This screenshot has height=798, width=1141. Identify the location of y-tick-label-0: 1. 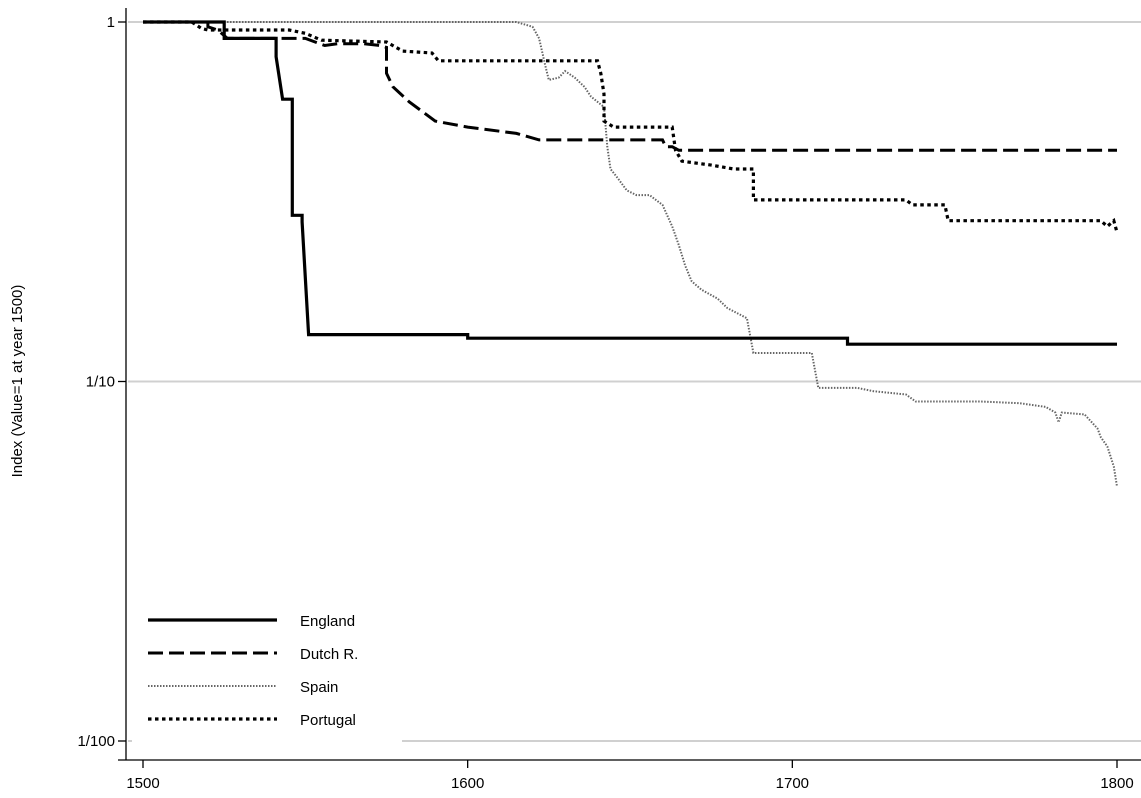
(111, 22).